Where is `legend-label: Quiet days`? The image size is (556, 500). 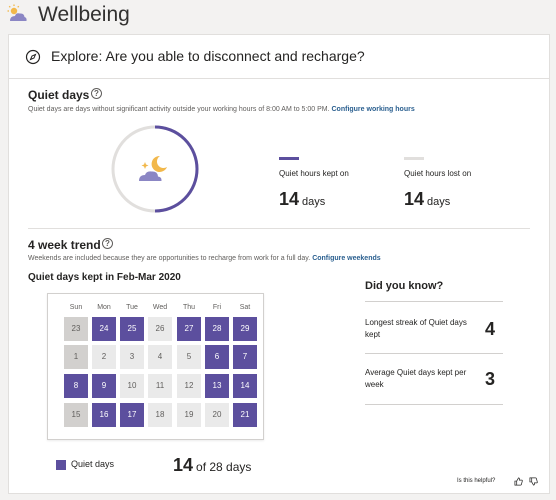 legend-label: Quiet days is located at coordinates (93, 464).